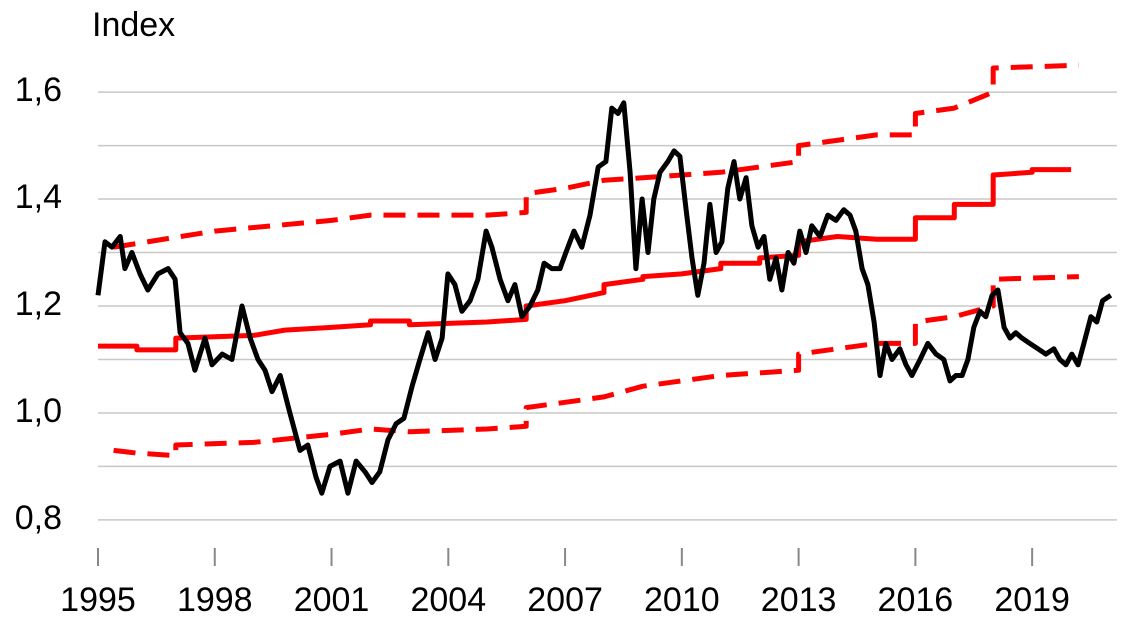 The image size is (1126, 633). I want to click on x-tick-label: 1995, so click(98, 600).